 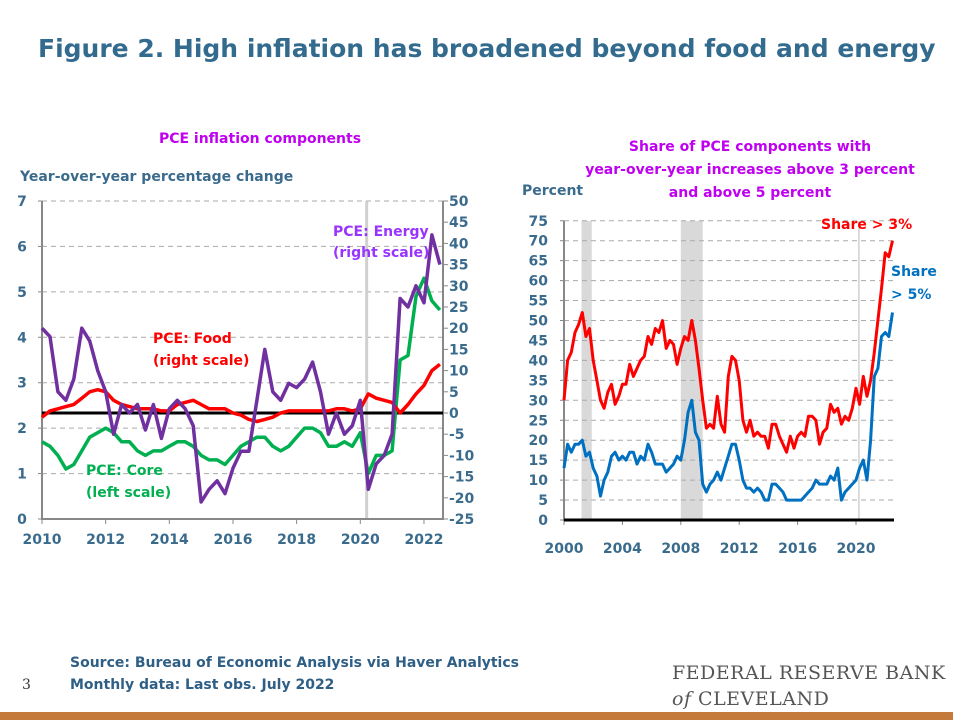 I want to click on food-scale: (right scale), so click(x=201, y=361).